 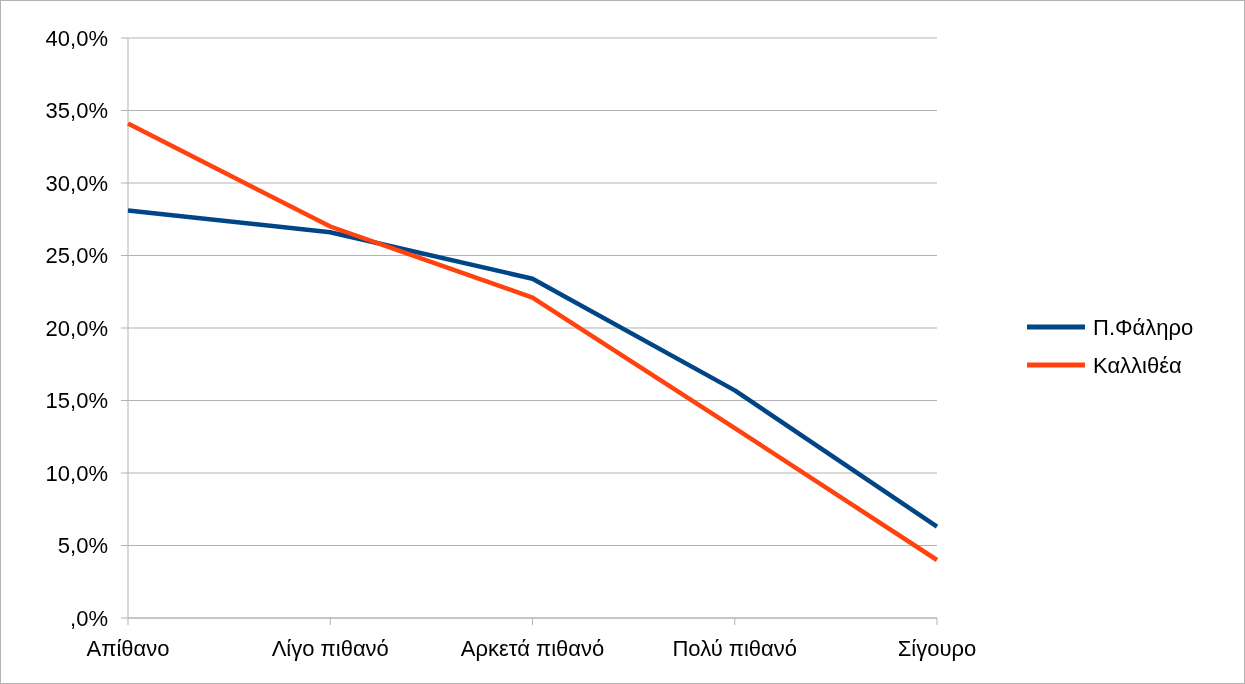 I want to click on y-tick-label: 35,0%, so click(x=76, y=111).